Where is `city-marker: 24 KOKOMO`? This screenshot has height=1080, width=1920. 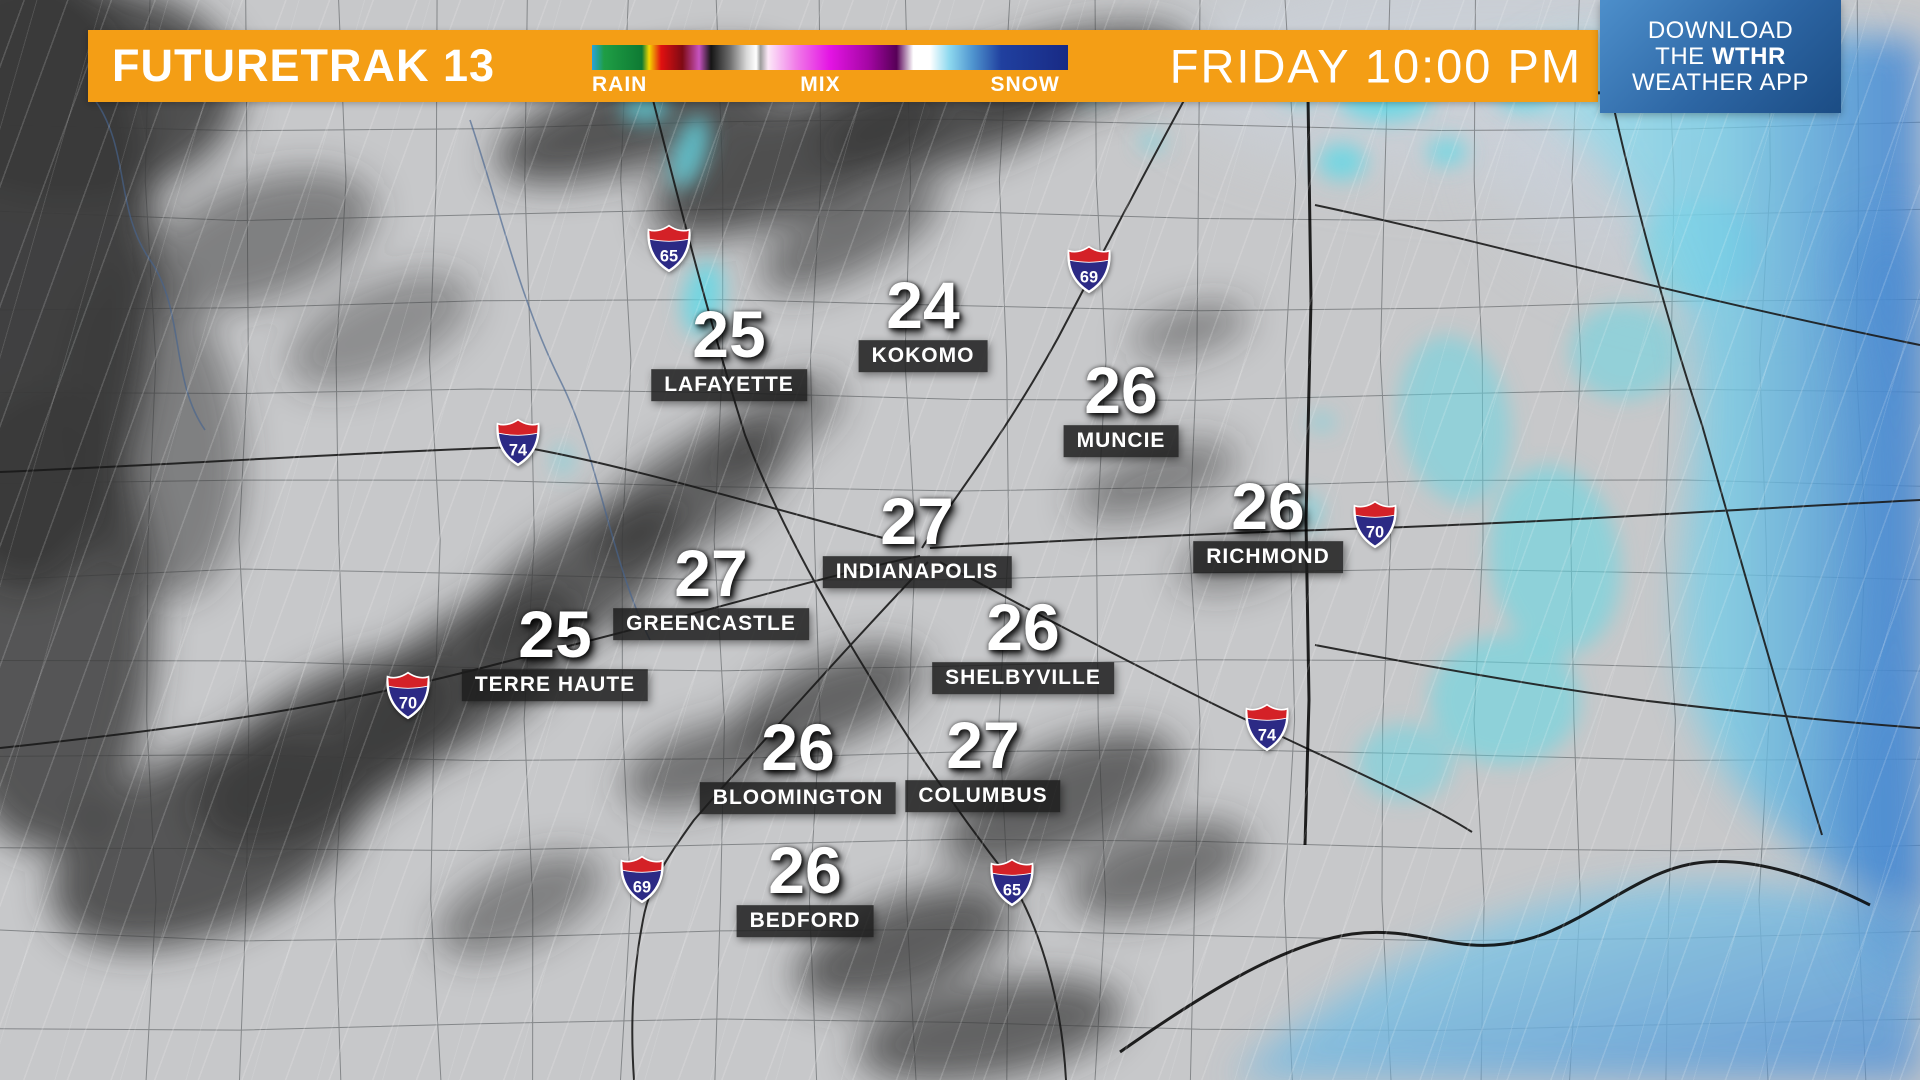
city-marker: 24 KOKOMO is located at coordinates (923, 320).